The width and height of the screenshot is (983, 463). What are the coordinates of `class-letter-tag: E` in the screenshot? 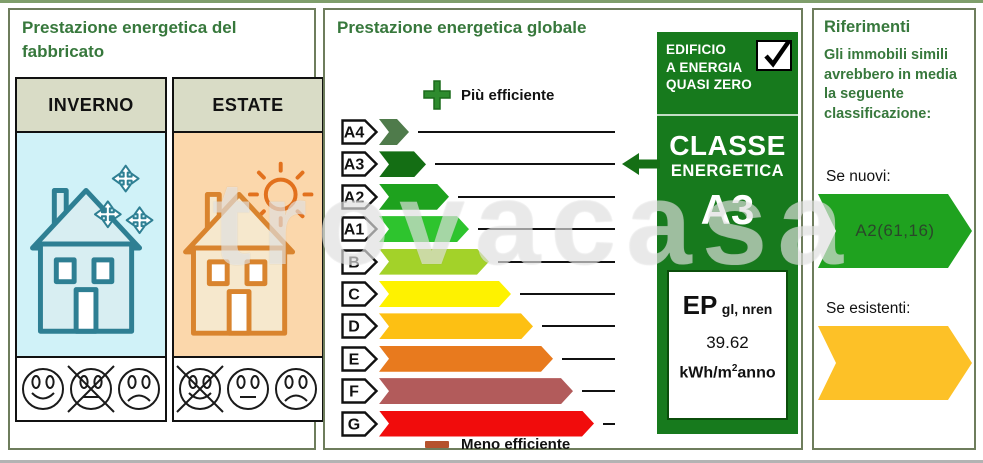 It's located at (360, 359).